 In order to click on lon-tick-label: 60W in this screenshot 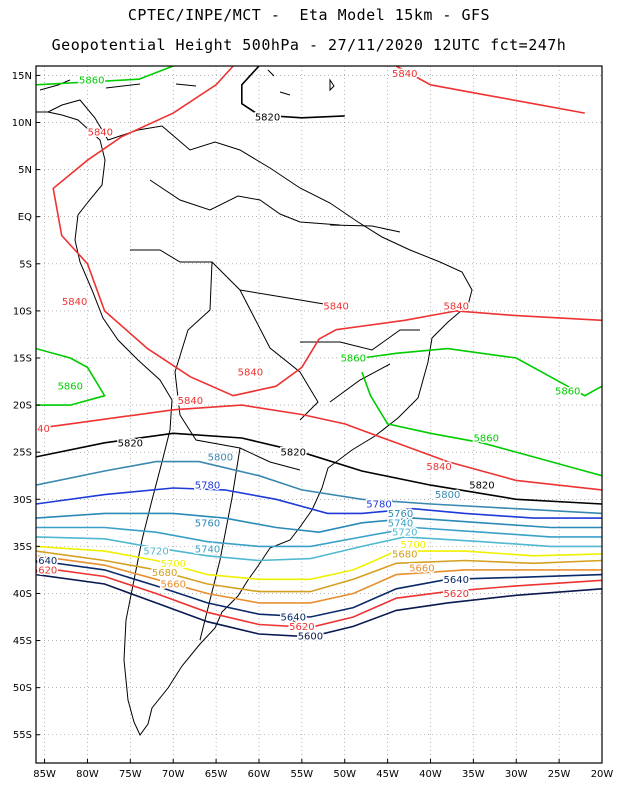, I will do `click(259, 774)`.